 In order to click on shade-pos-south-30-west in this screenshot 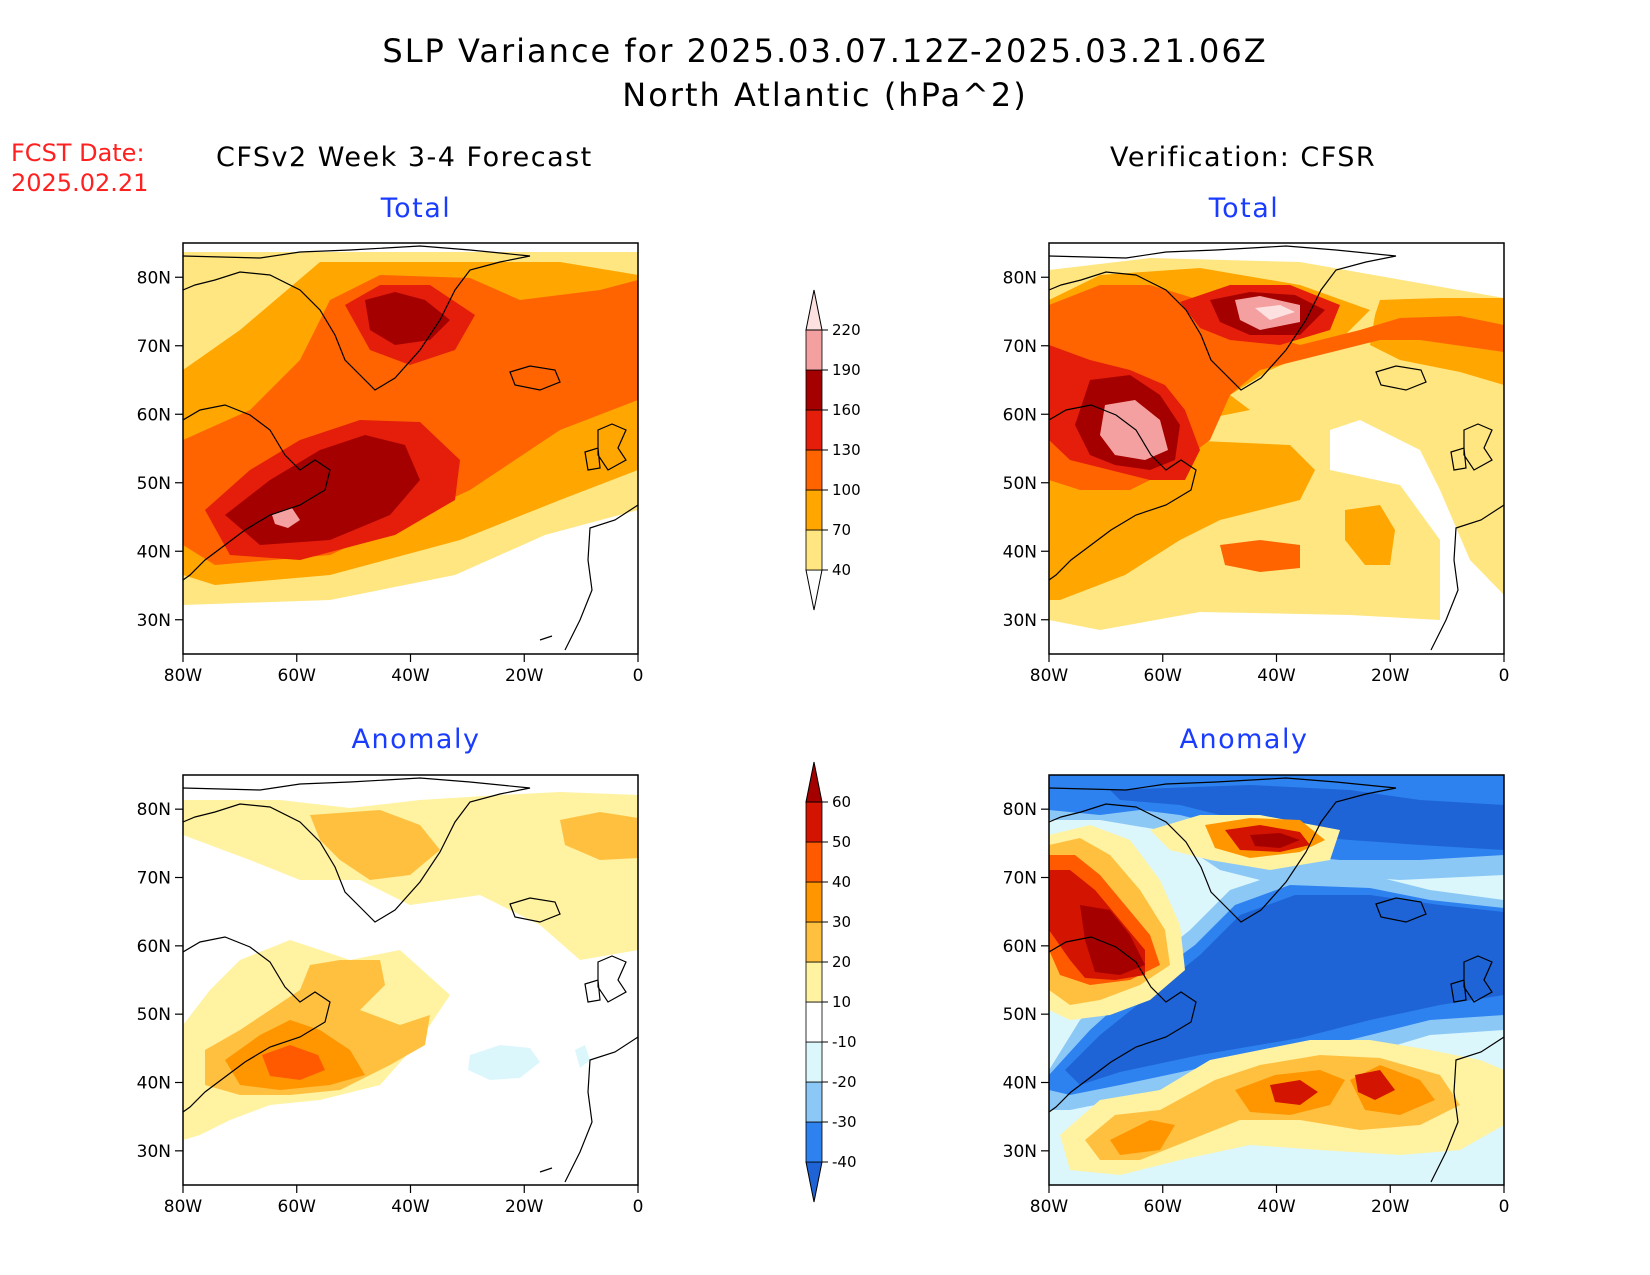, I will do `click(1142, 1137)`.